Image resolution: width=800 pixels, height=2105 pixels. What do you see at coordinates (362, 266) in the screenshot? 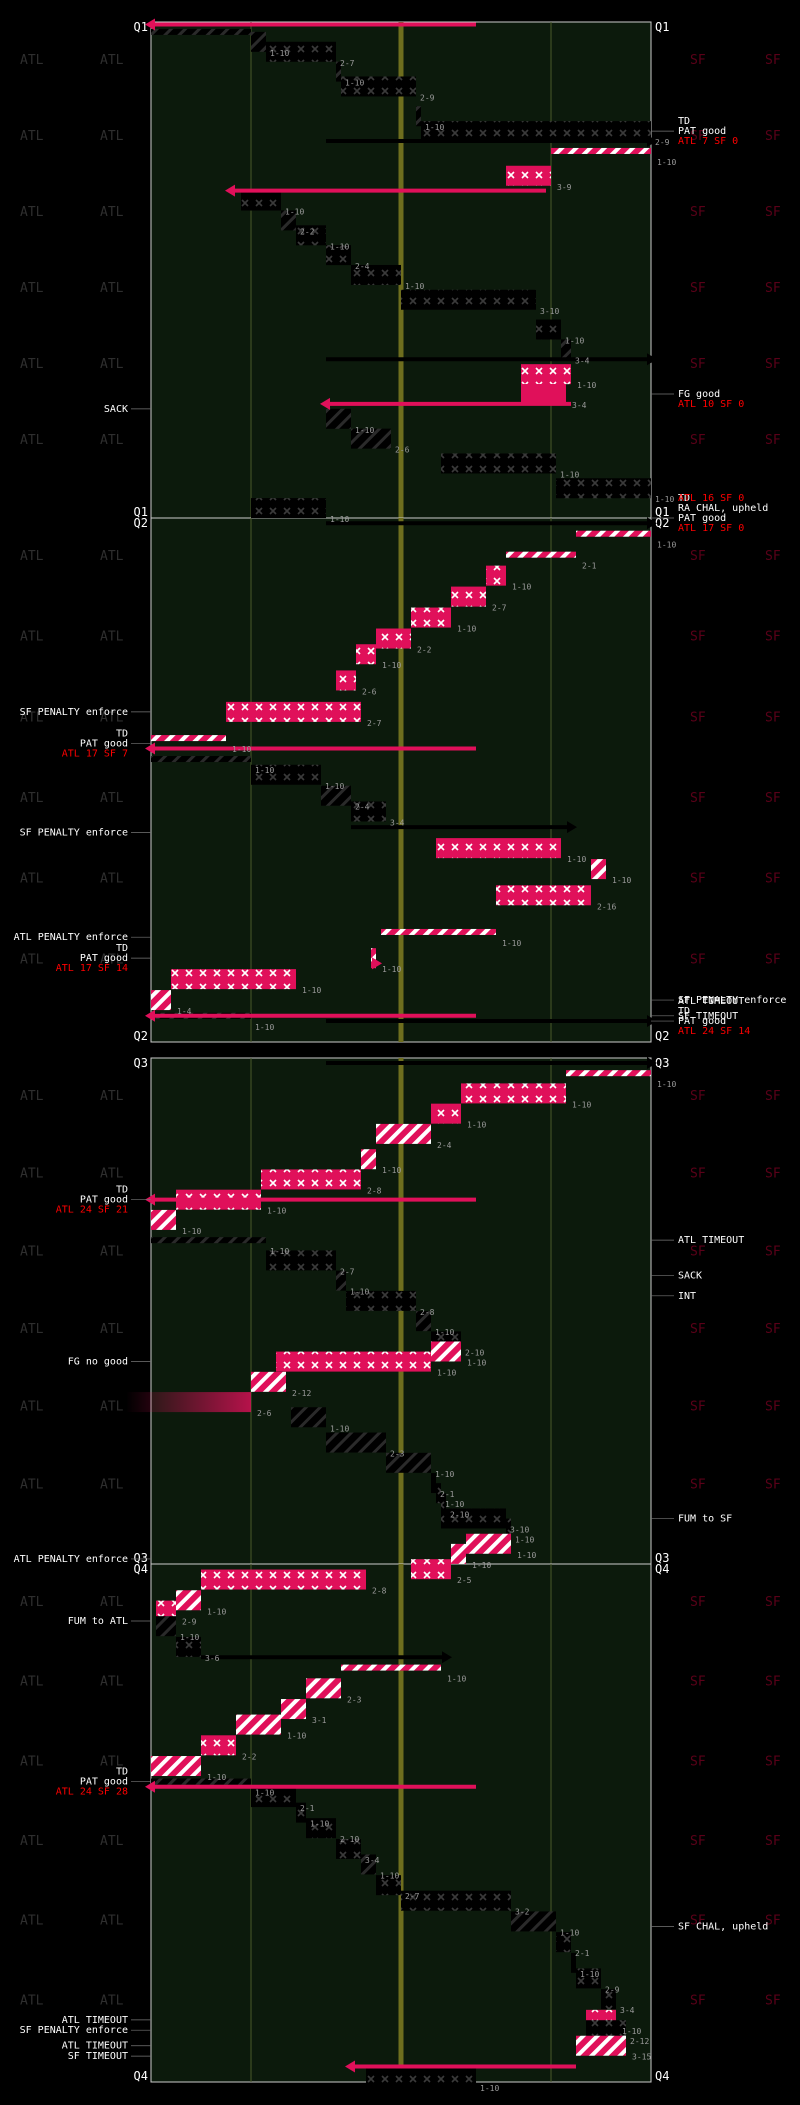
I see `down-distance-label: 2-4` at bounding box center [362, 266].